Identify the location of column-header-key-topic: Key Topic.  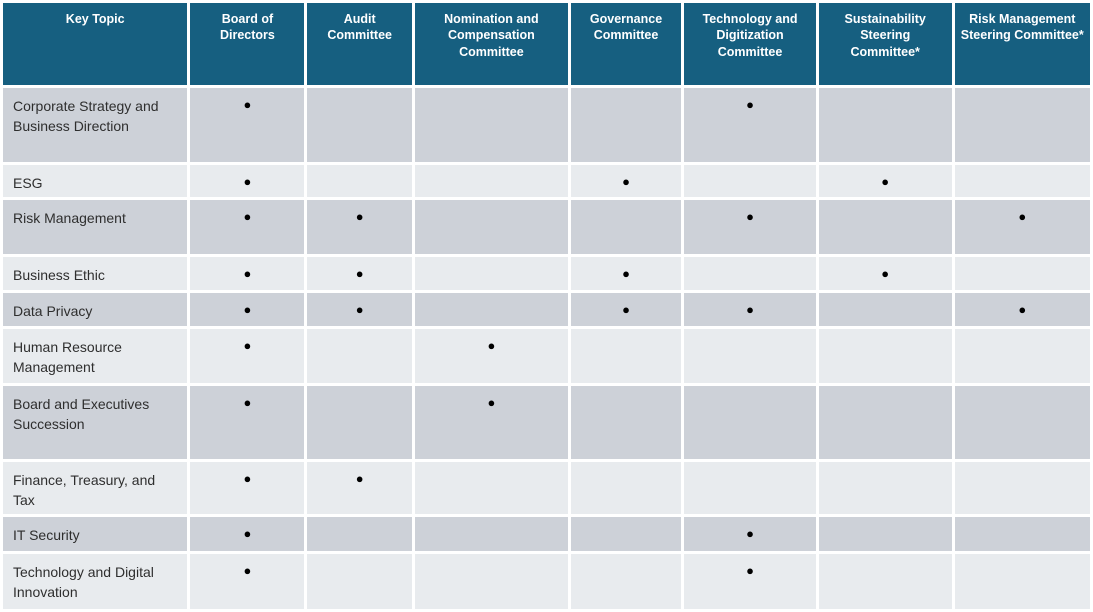
(95, 44).